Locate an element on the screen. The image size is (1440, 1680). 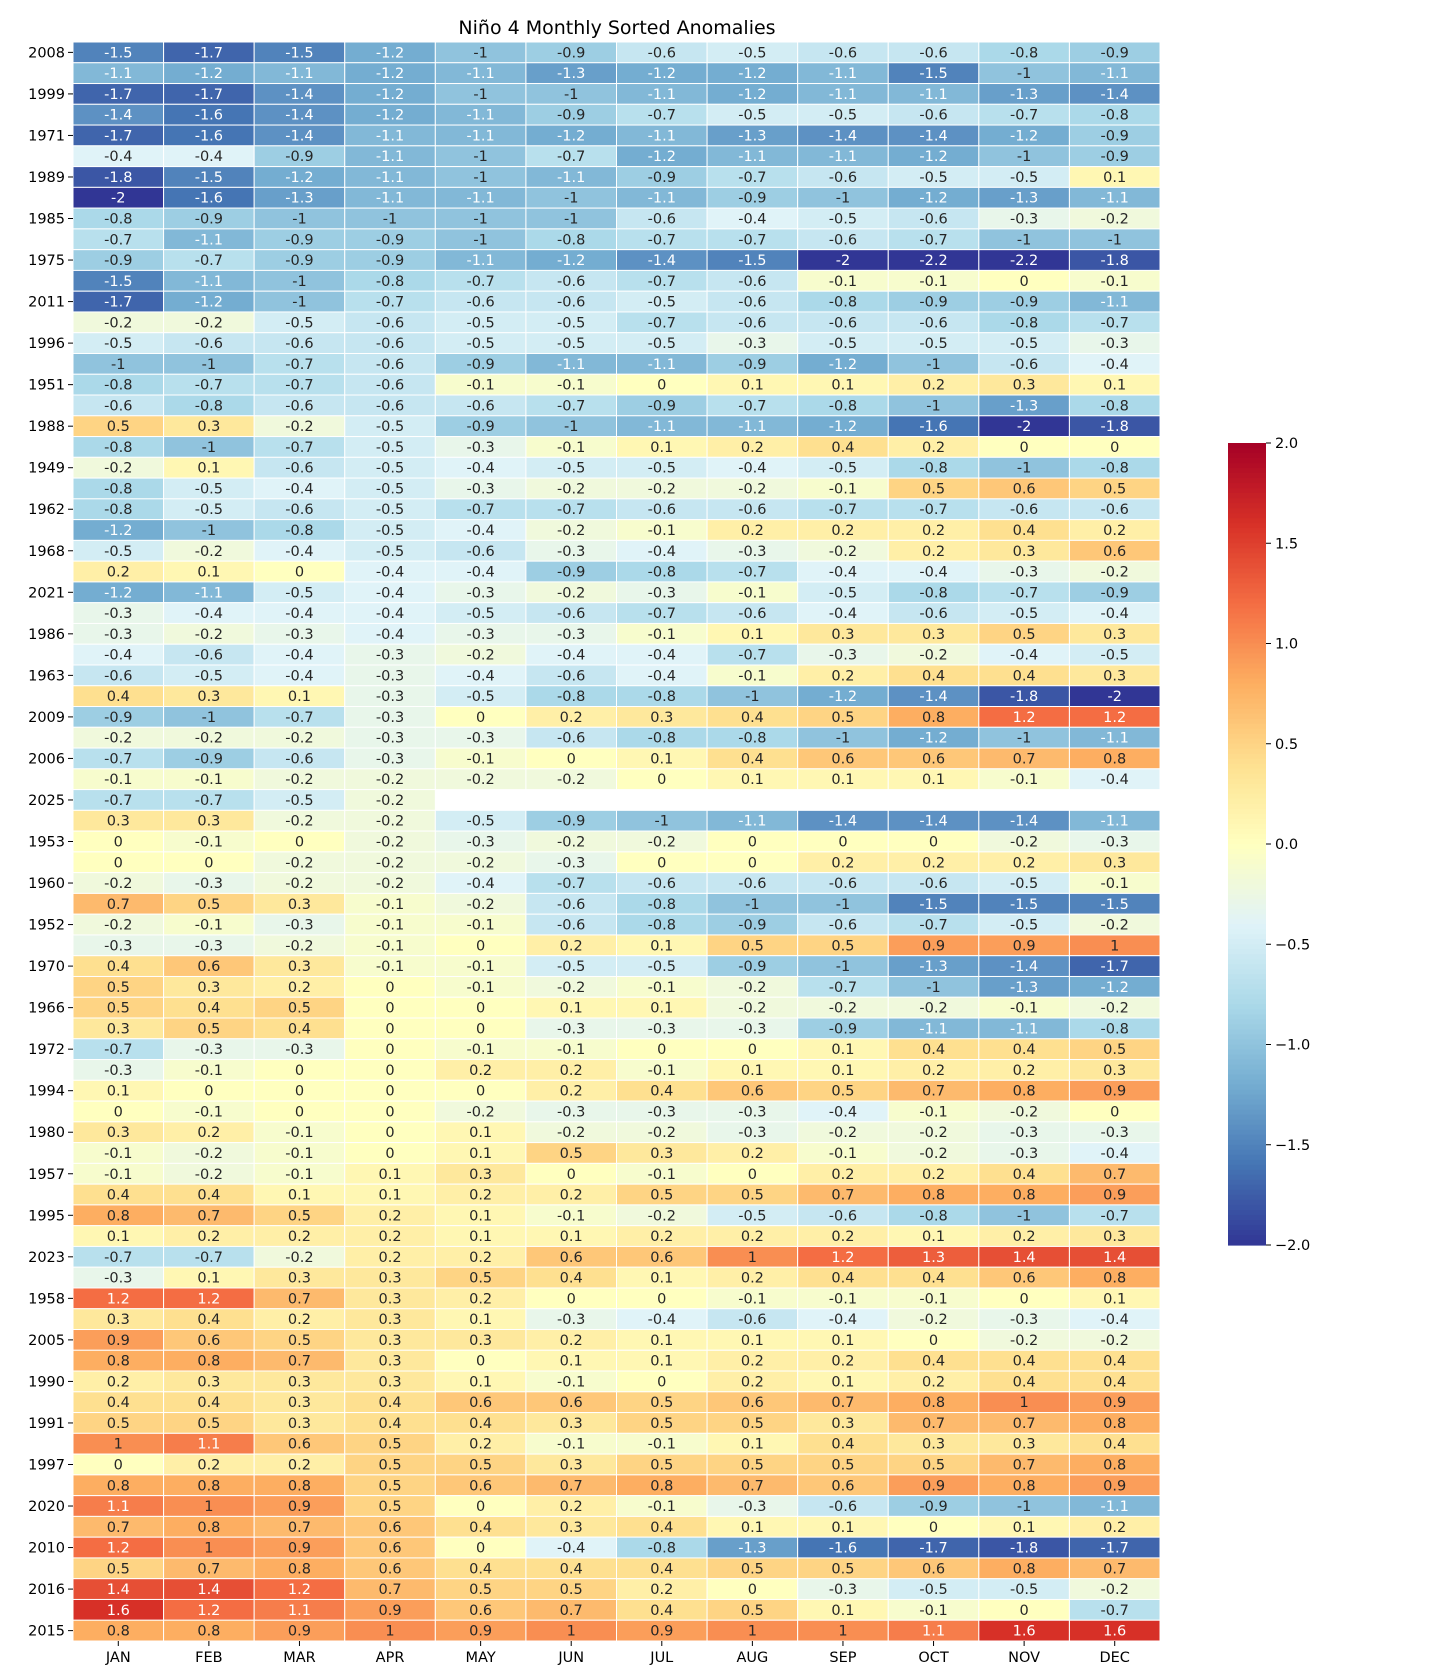
cell-value-label: 1 is located at coordinates (389, 1632).